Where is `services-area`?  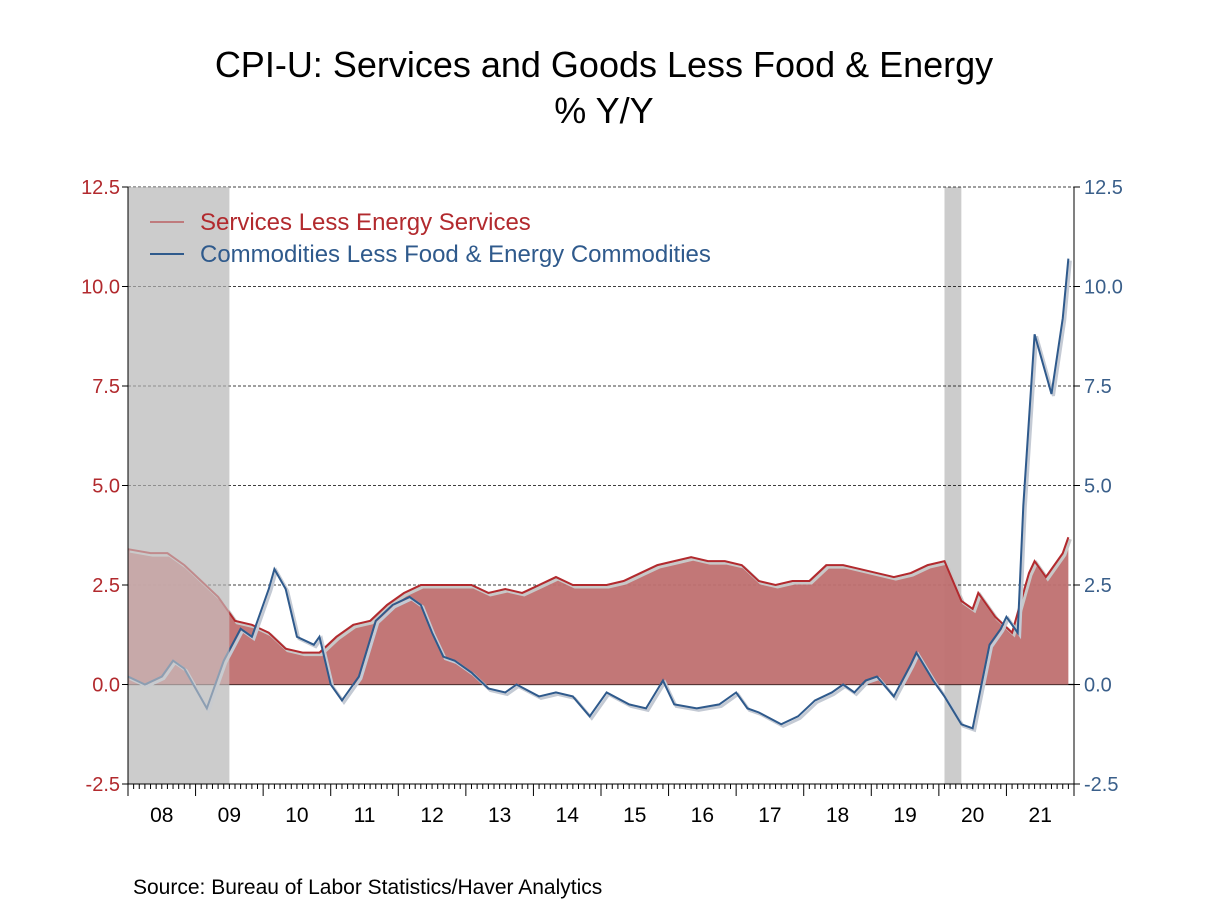
services-area is located at coordinates (598, 611).